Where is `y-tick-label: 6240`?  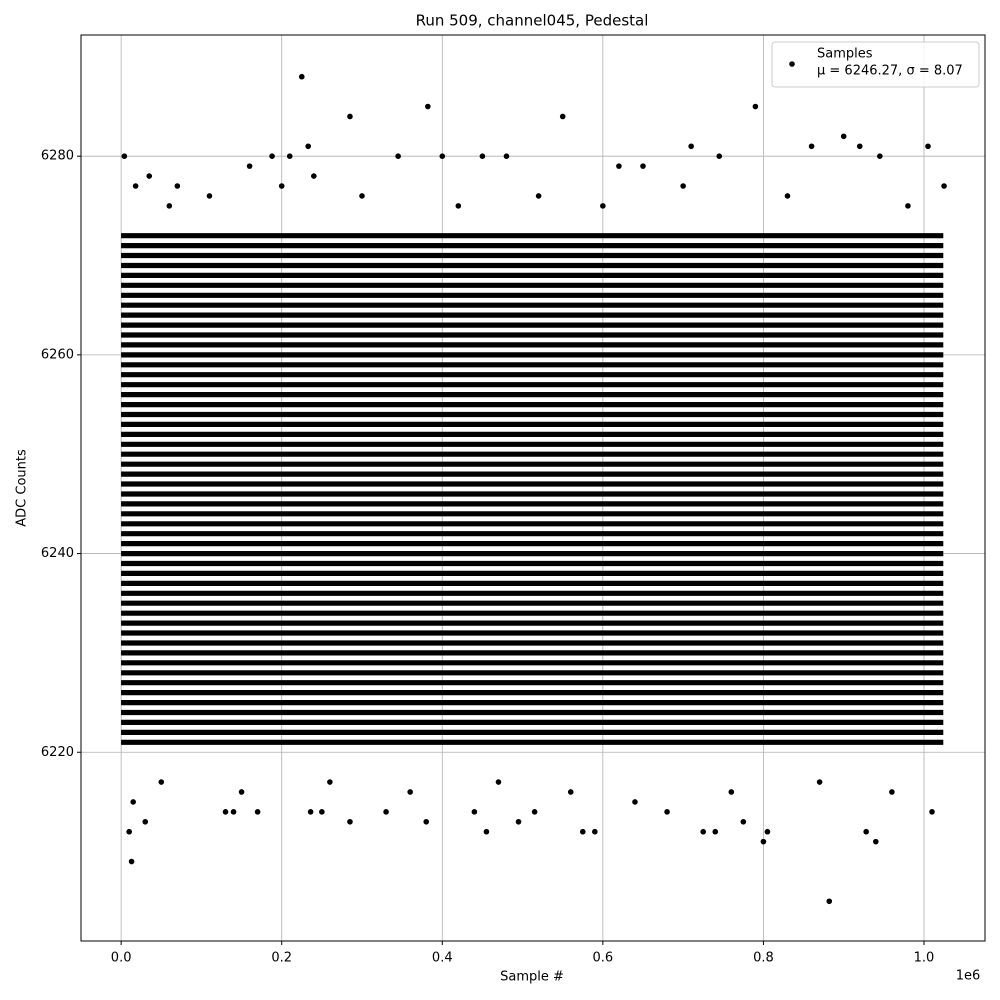 y-tick-label: 6240 is located at coordinates (57, 553).